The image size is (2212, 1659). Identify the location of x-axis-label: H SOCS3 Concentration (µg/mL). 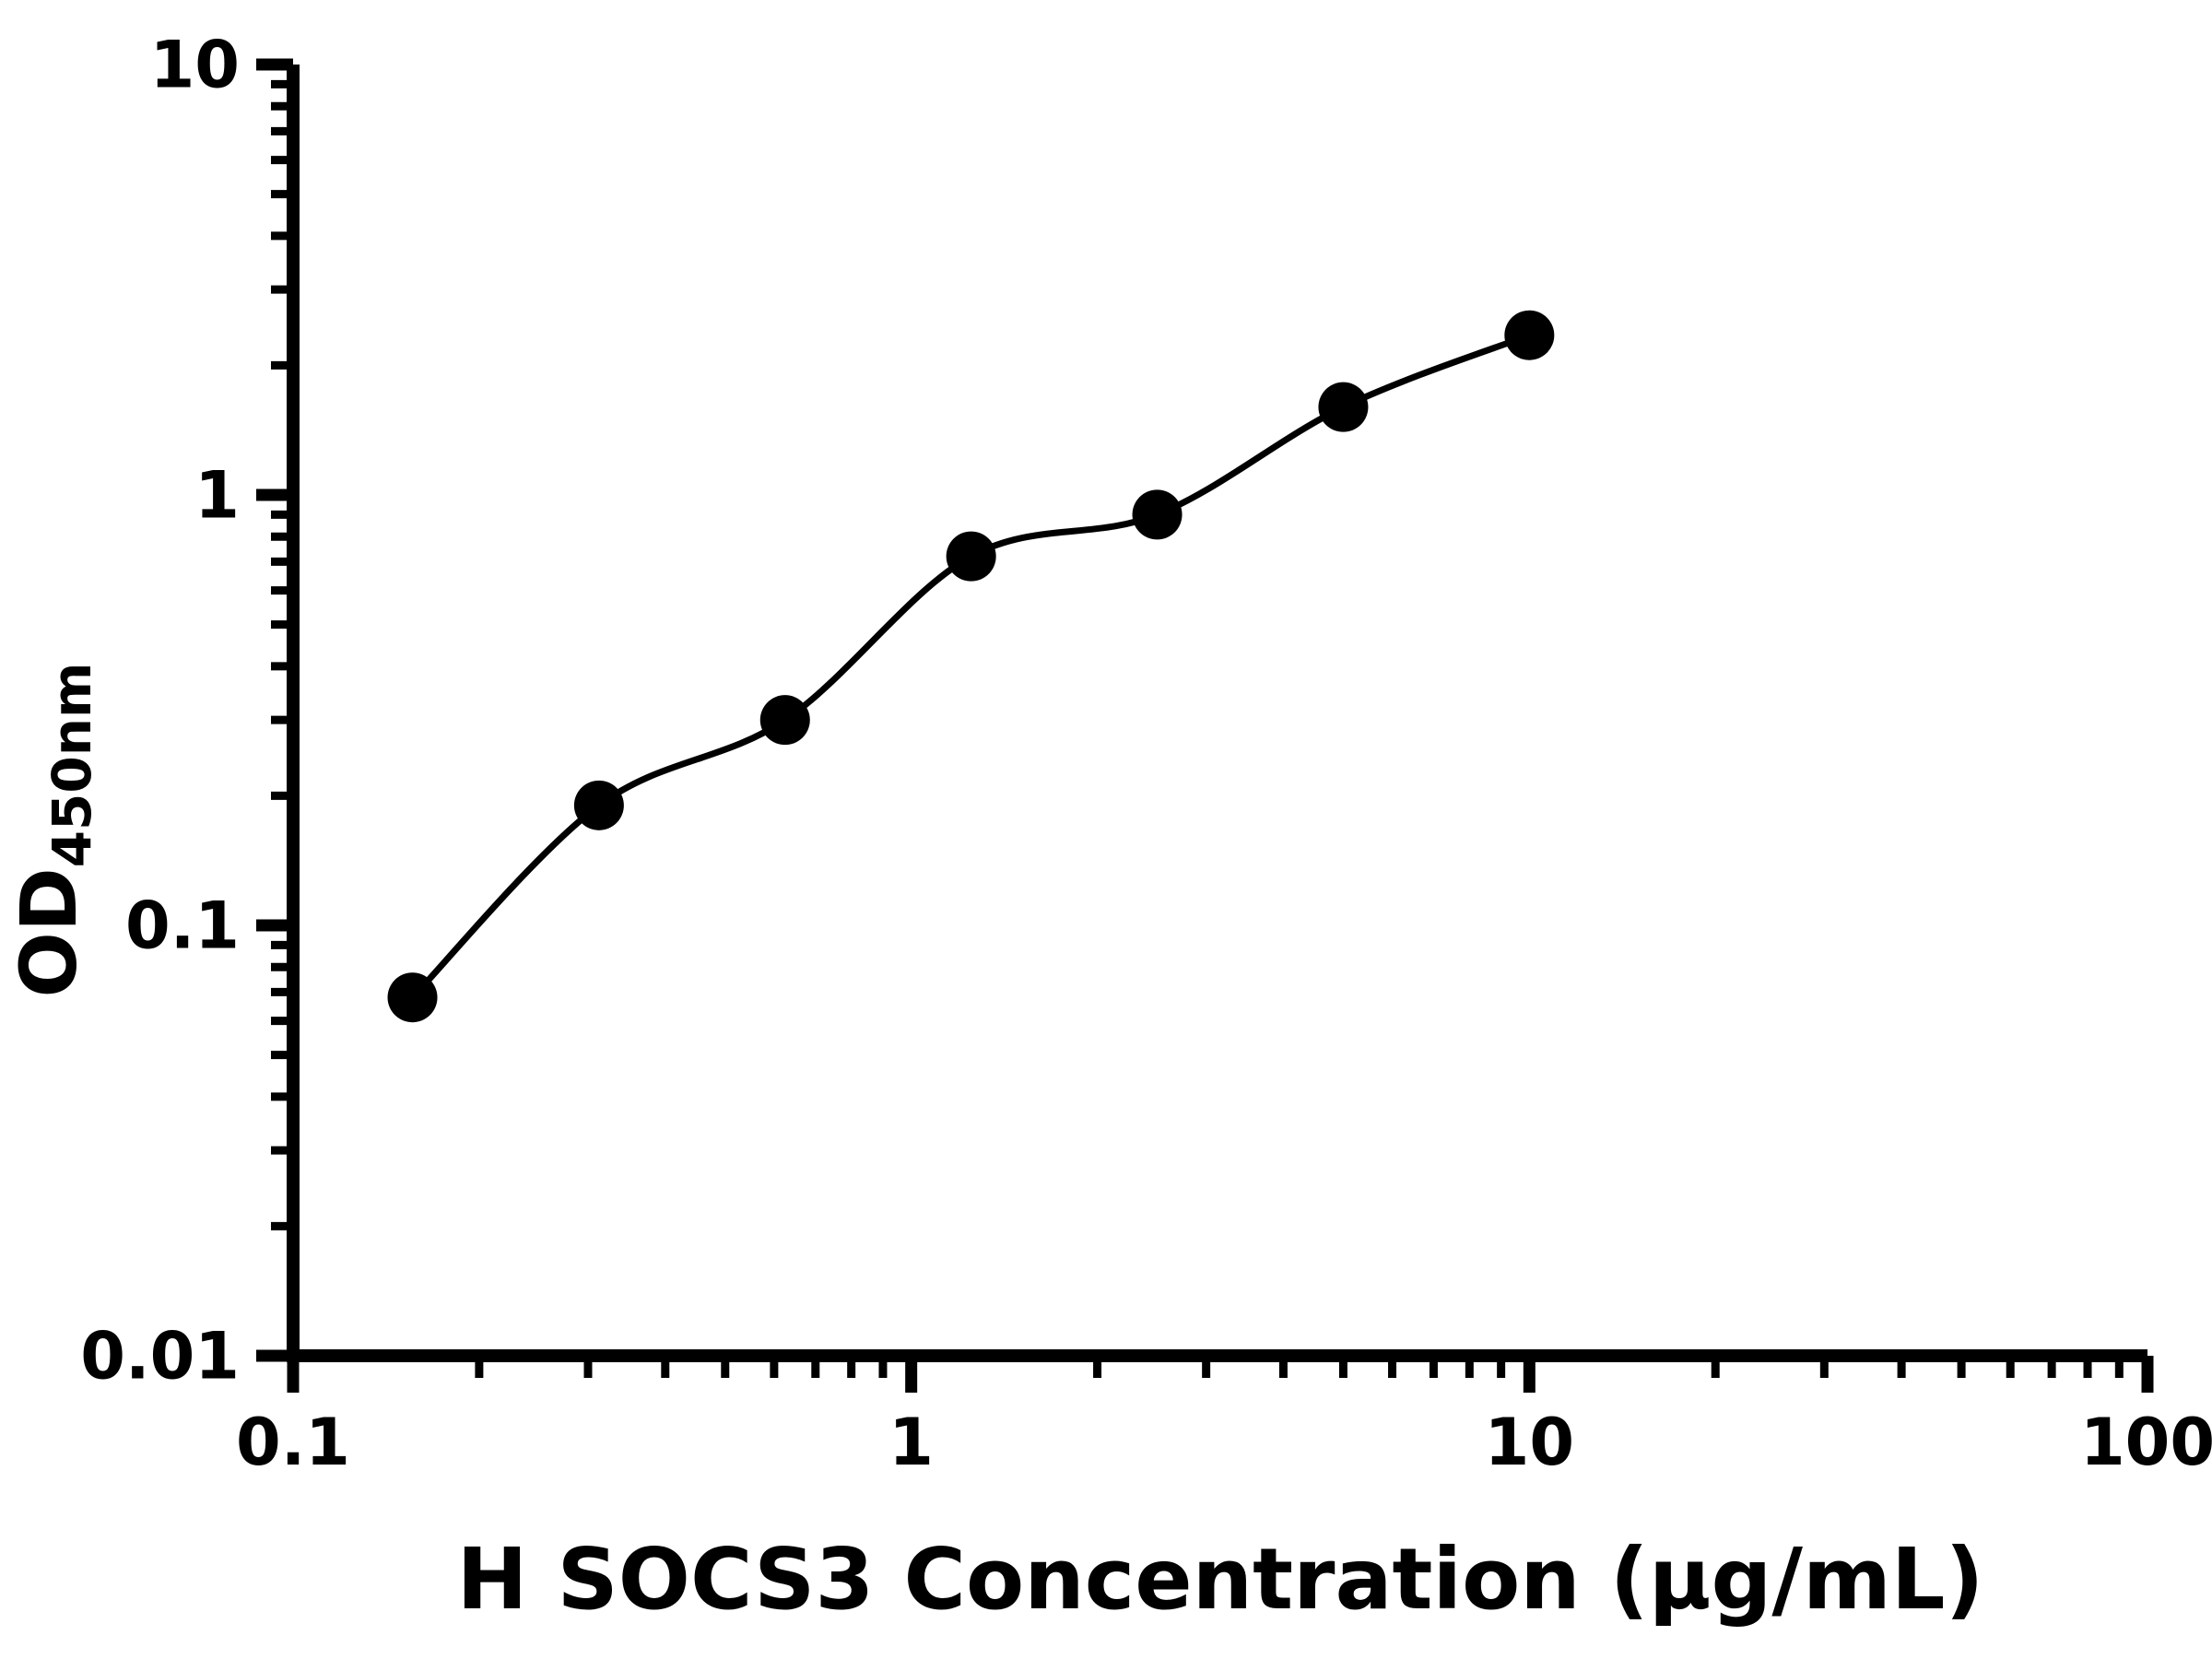
(1219, 1579).